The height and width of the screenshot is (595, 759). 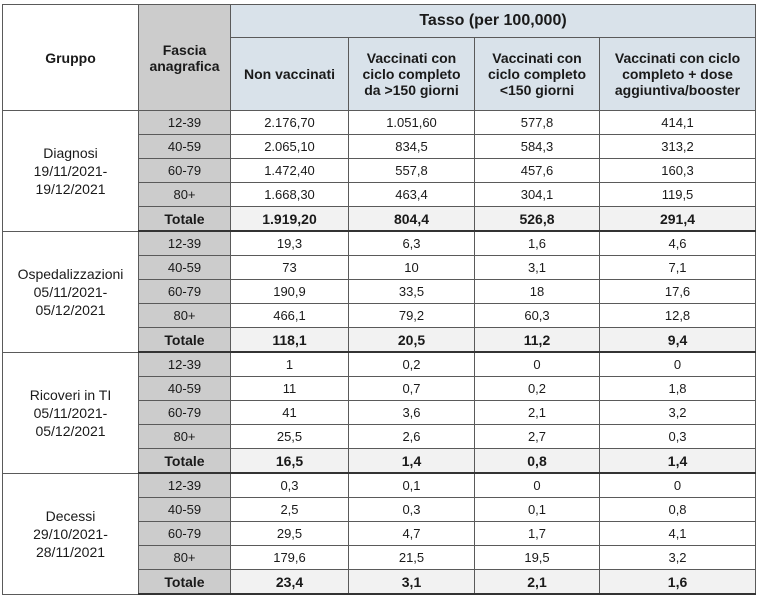 I want to click on rate-value: 1.472,40, so click(x=289, y=170).